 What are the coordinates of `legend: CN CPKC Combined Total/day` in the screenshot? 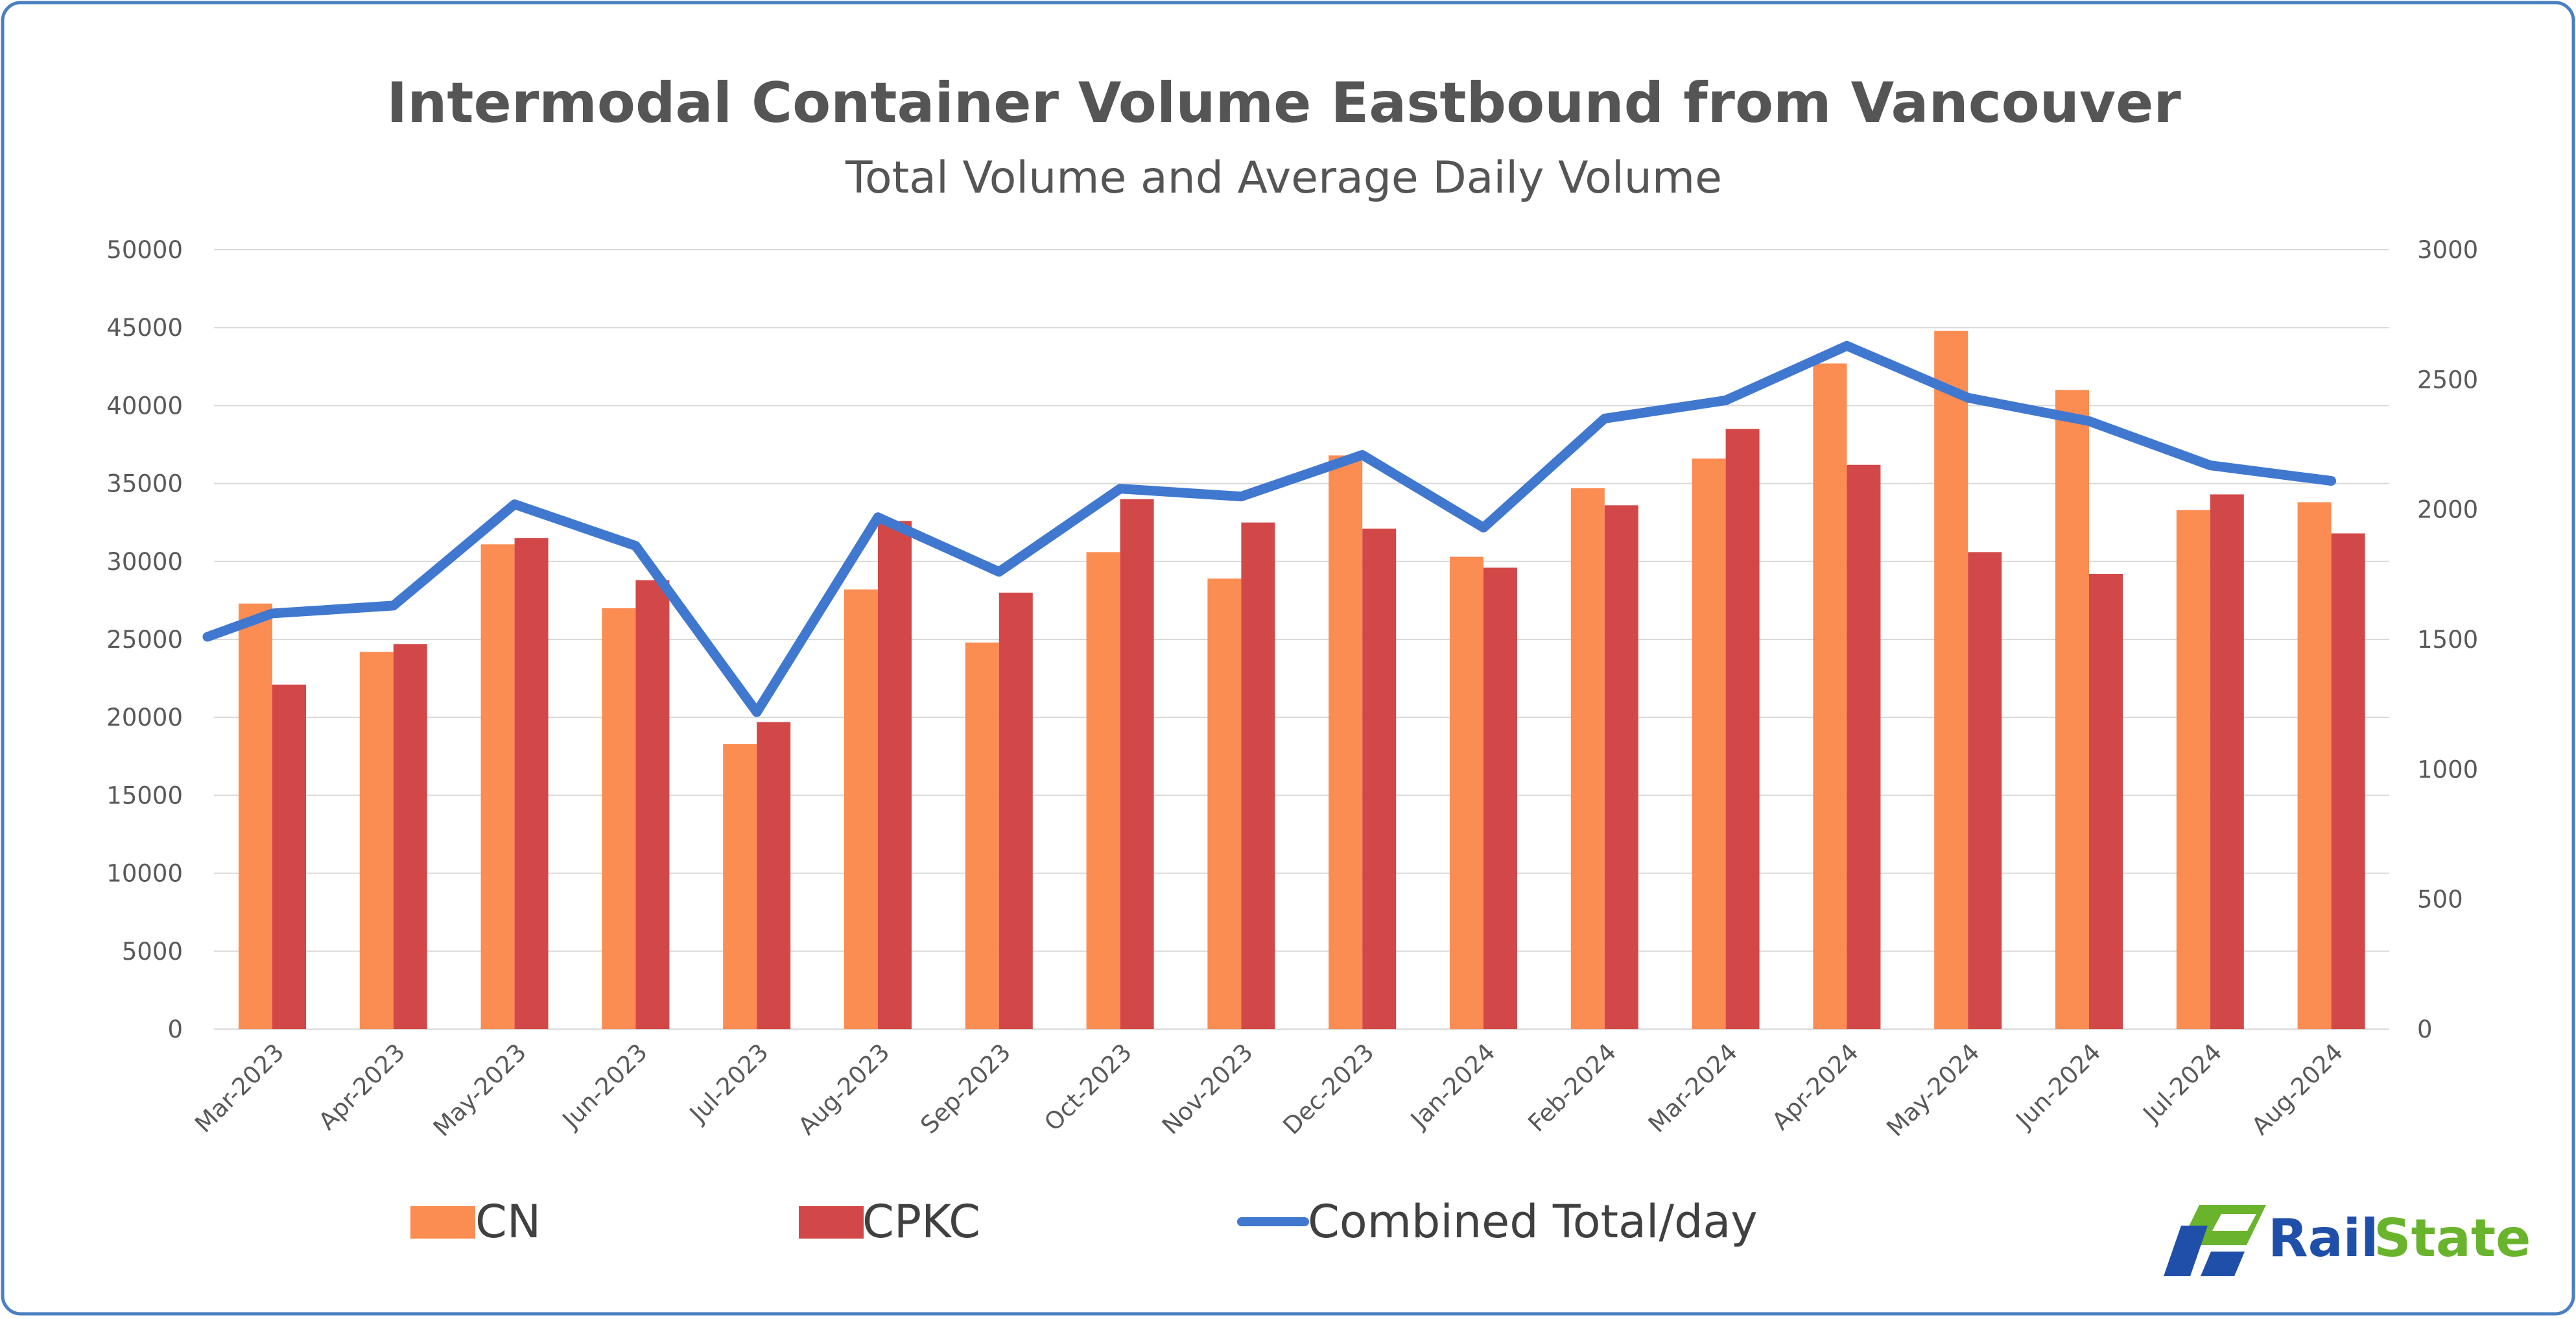 It's located at (1084, 1221).